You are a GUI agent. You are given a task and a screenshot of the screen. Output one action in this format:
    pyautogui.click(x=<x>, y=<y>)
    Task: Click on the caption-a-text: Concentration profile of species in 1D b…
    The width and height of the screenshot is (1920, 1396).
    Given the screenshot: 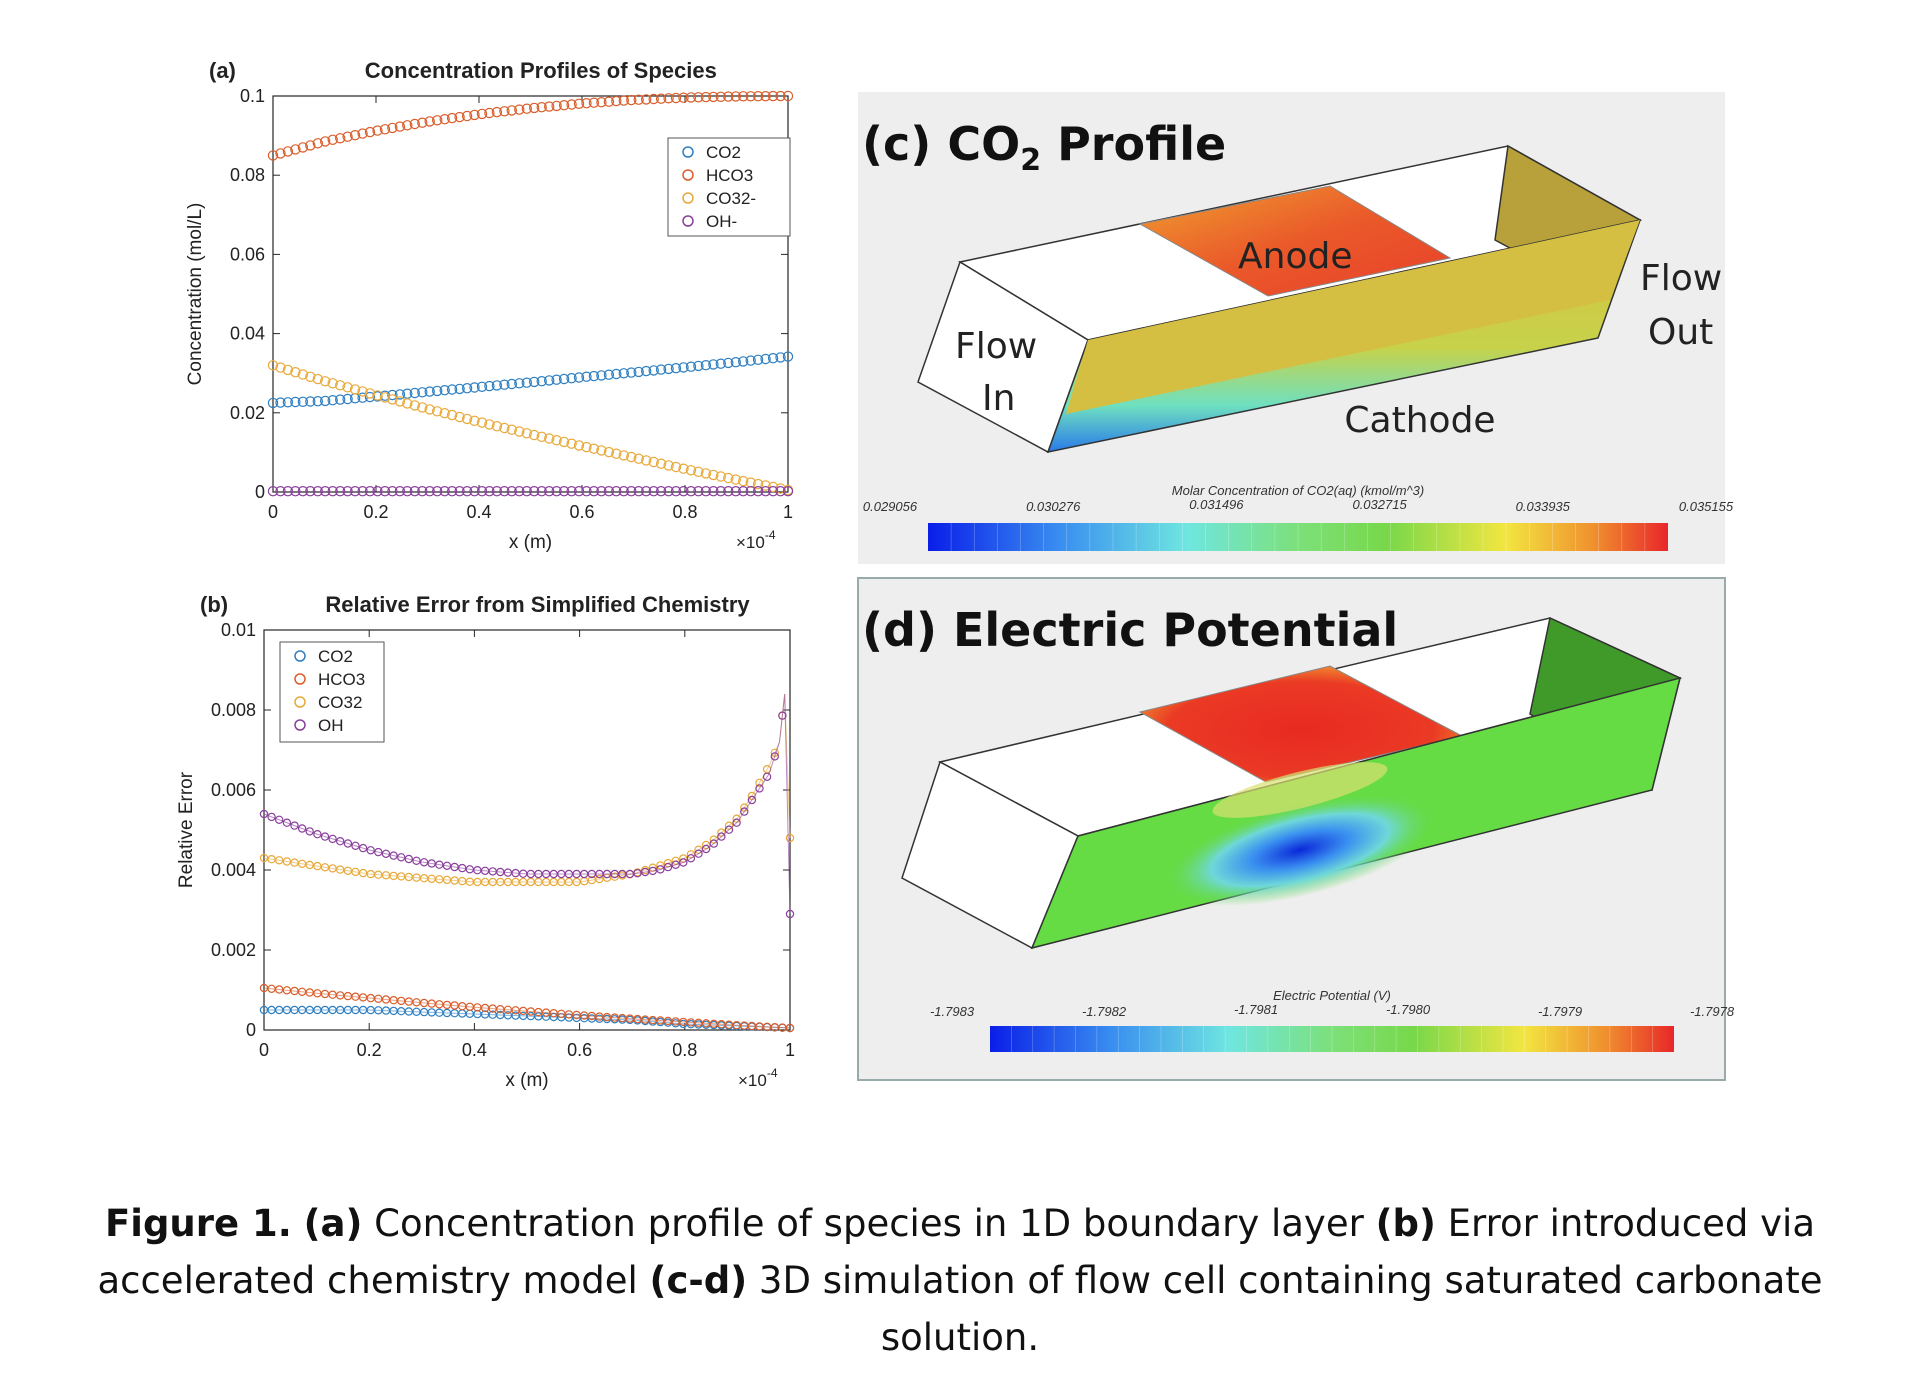 What is the action you would take?
    pyautogui.click(x=869, y=1223)
    